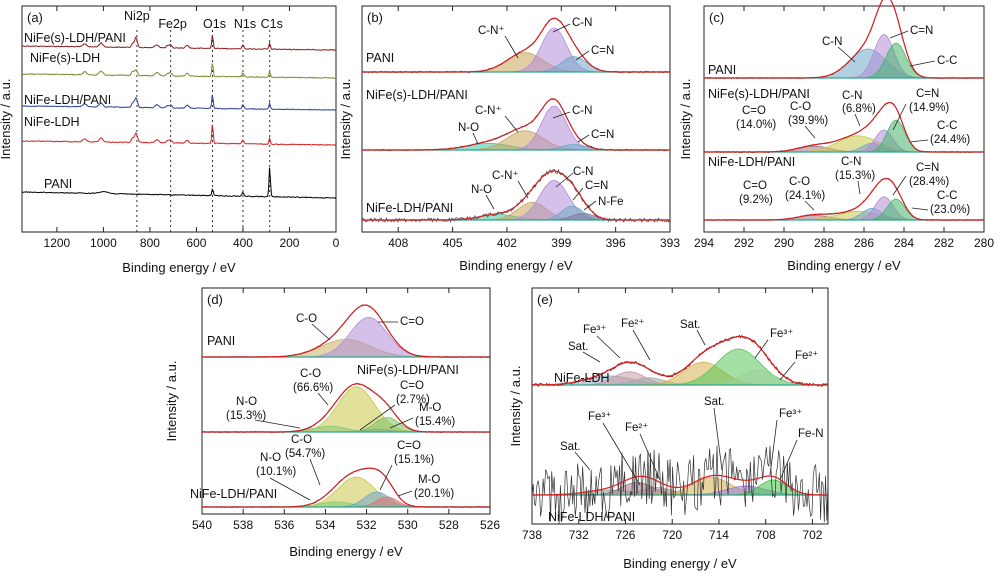  Describe the element at coordinates (625, 535) in the screenshot. I see `x-tick-label: 726` at that location.